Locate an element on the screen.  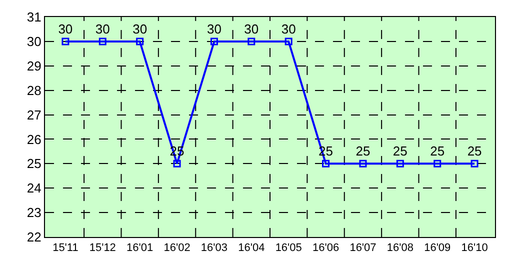
y-tick-label: 28 is located at coordinates (34, 90).